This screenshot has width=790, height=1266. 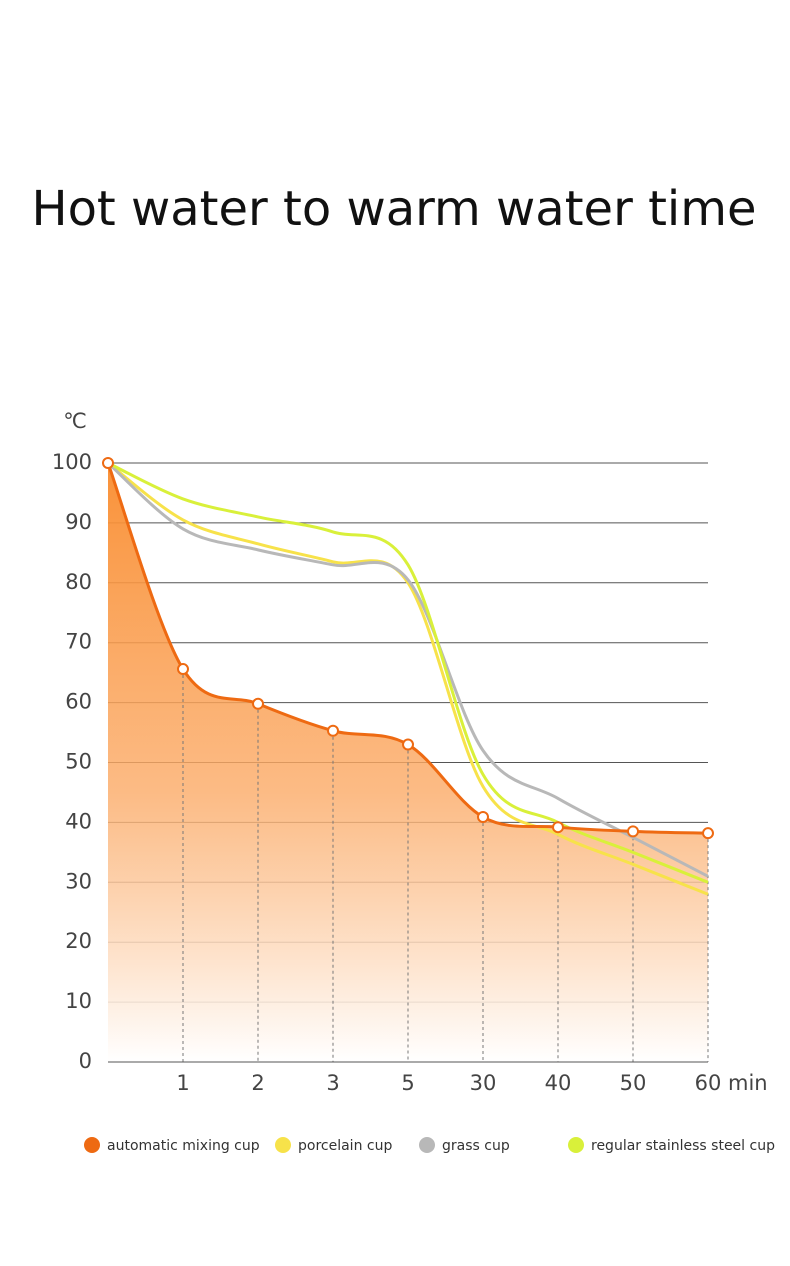 What do you see at coordinates (633, 1083) in the screenshot?
I see `x-tick-label: 50` at bounding box center [633, 1083].